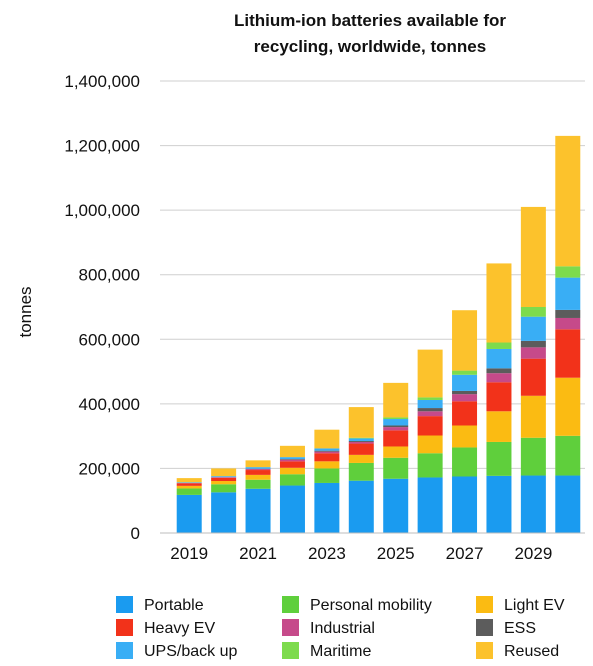  Describe the element at coordinates (102, 210) in the screenshot. I see `y-tick-label: 1,000,000` at that location.